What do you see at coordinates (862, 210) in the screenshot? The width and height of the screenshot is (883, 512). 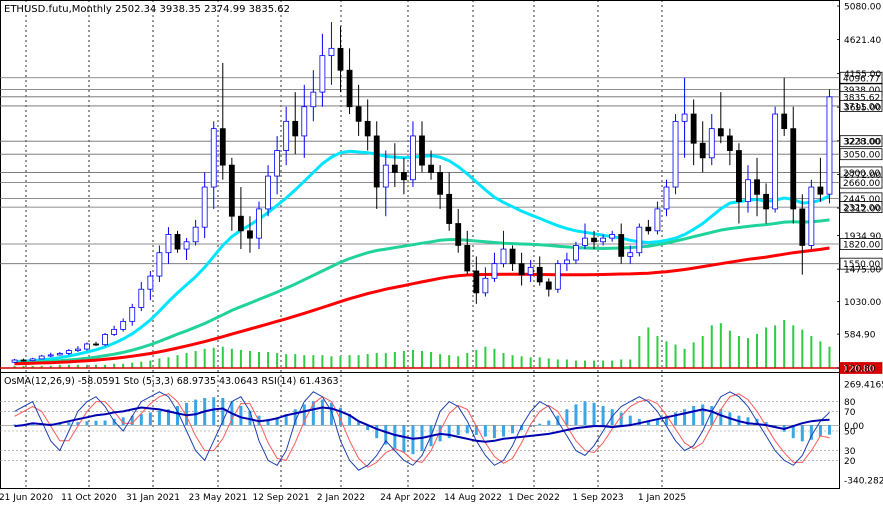 I see `y-tick-label: 2312.00` at bounding box center [862, 210].